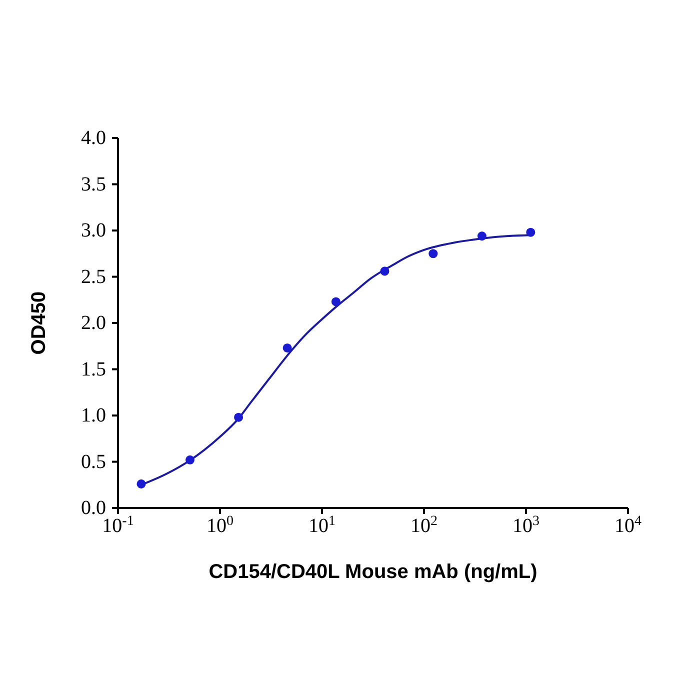 The image size is (700, 700). I want to click on x-tick-label: 10$^{1}$, so click(322, 525).